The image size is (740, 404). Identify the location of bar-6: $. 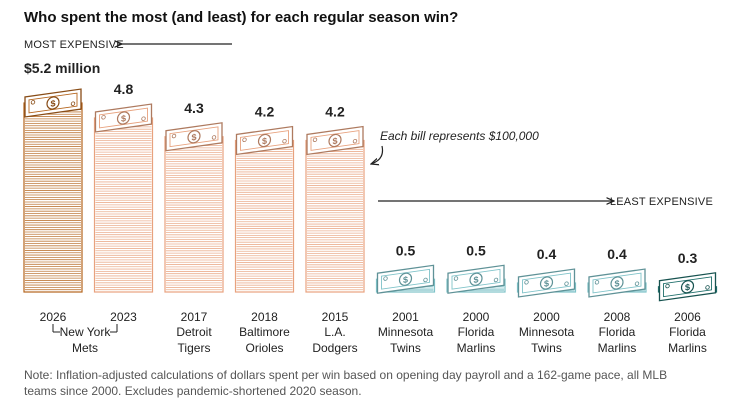
(476, 279).